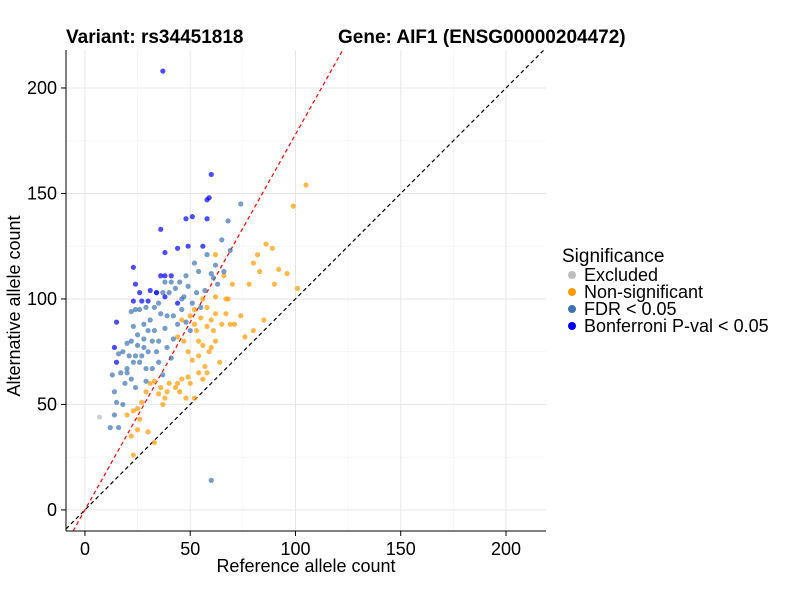 The width and height of the screenshot is (800, 600). I want to click on y-axis-label: Alternative allele count, so click(14, 305).